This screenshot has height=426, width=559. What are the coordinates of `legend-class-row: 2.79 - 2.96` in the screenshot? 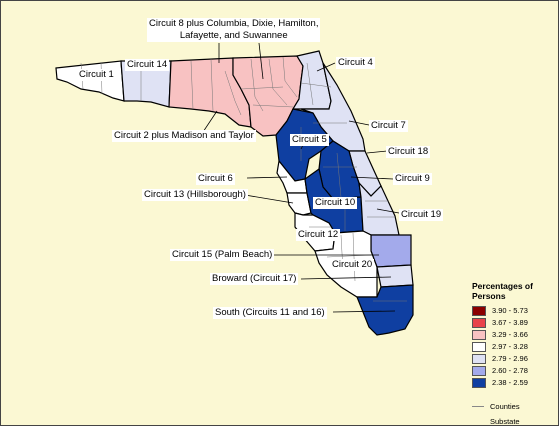 It's located at (514, 358).